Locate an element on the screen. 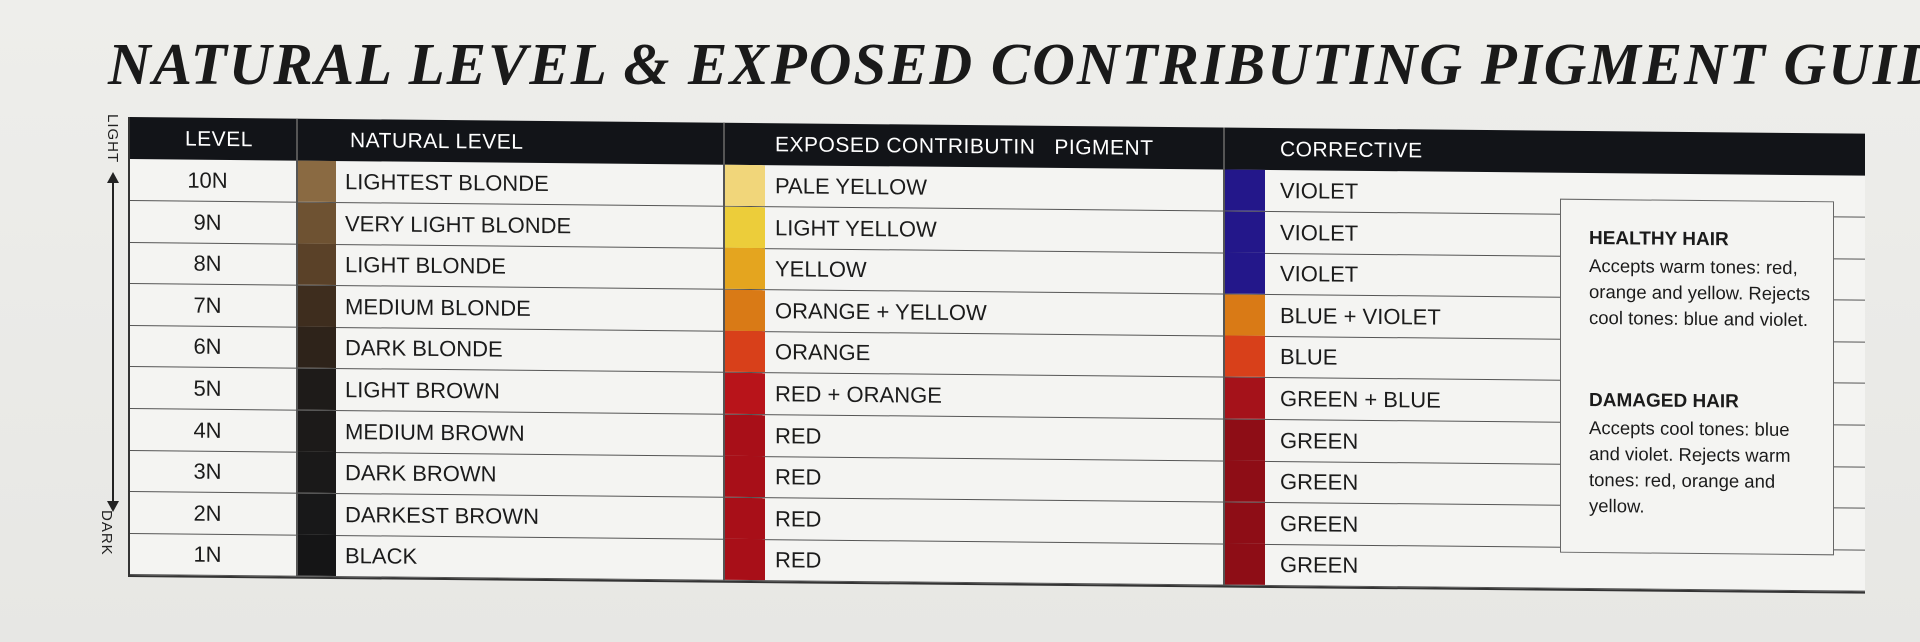  header-level: LEVEL is located at coordinates (219, 139).